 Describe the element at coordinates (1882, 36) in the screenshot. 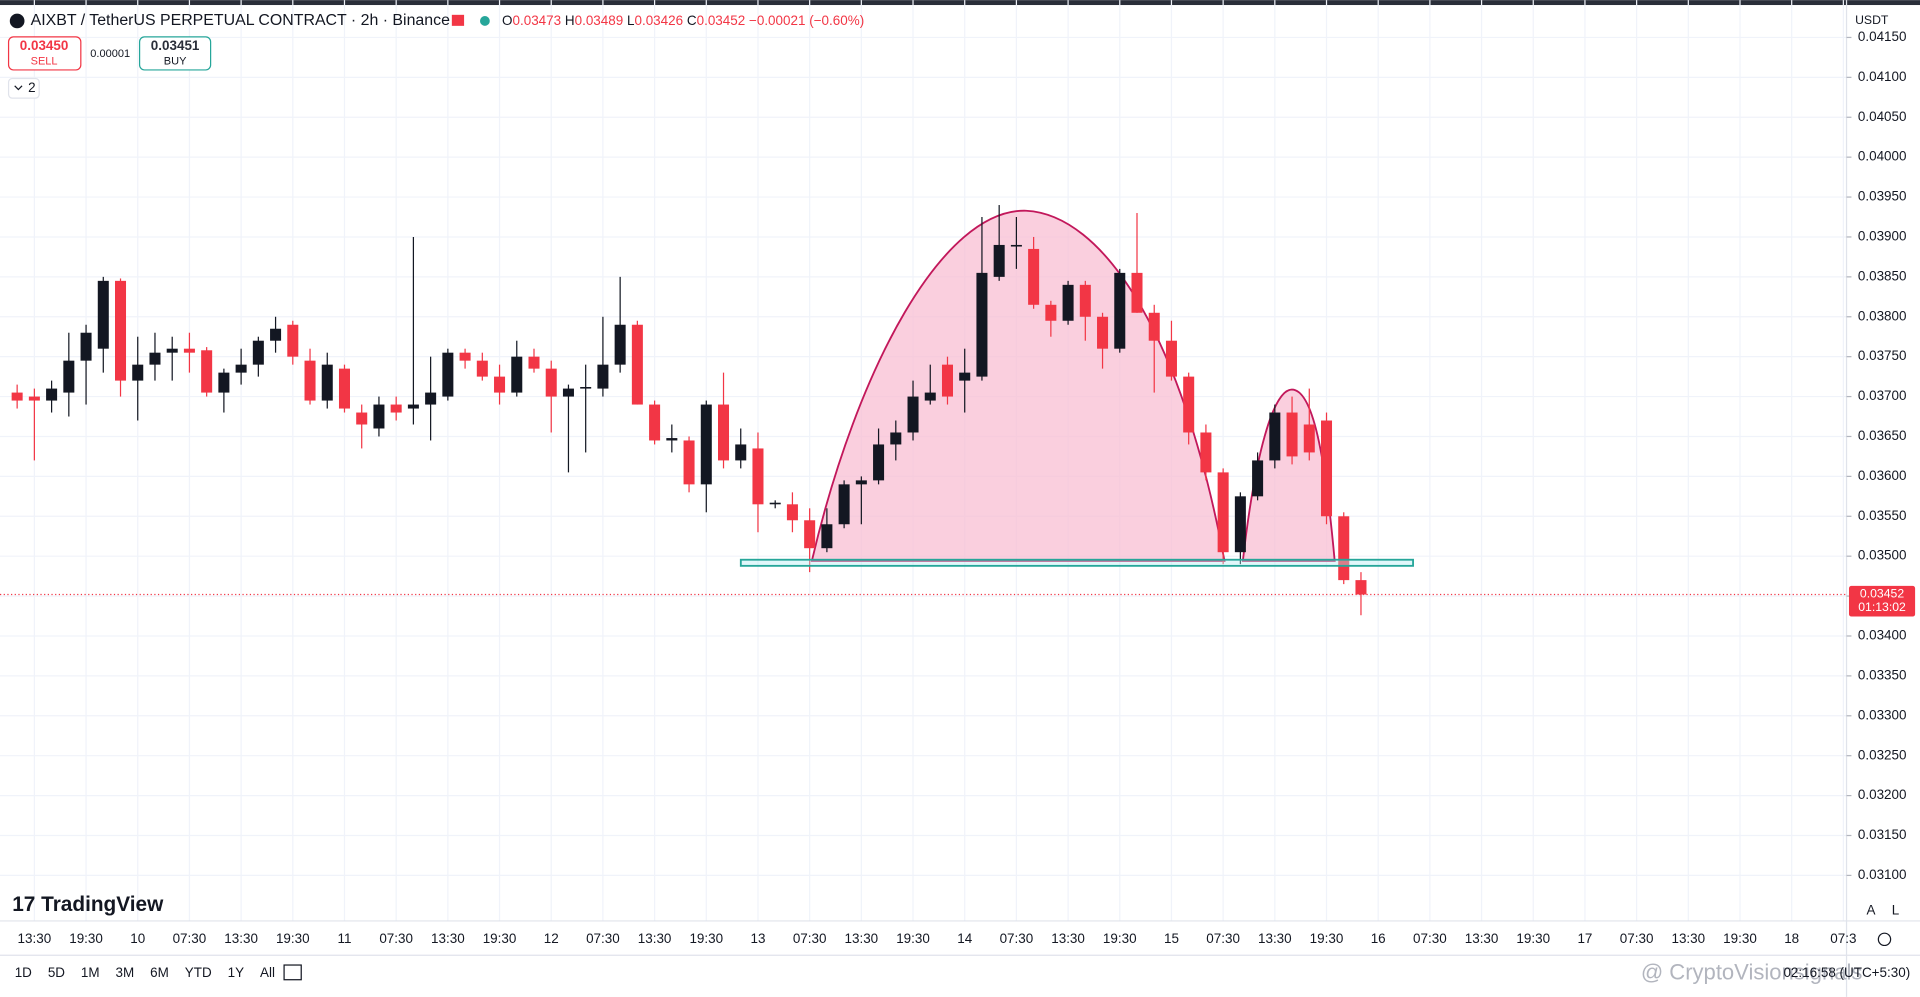

I see `y-tick-label: 0.04150` at that location.